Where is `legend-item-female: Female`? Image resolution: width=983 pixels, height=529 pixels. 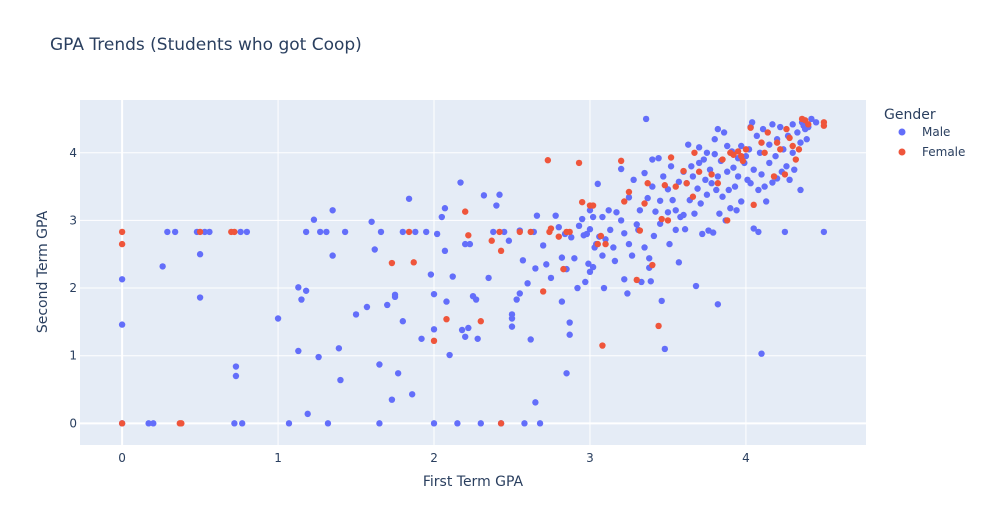 legend-item-female: Female is located at coordinates (932, 152).